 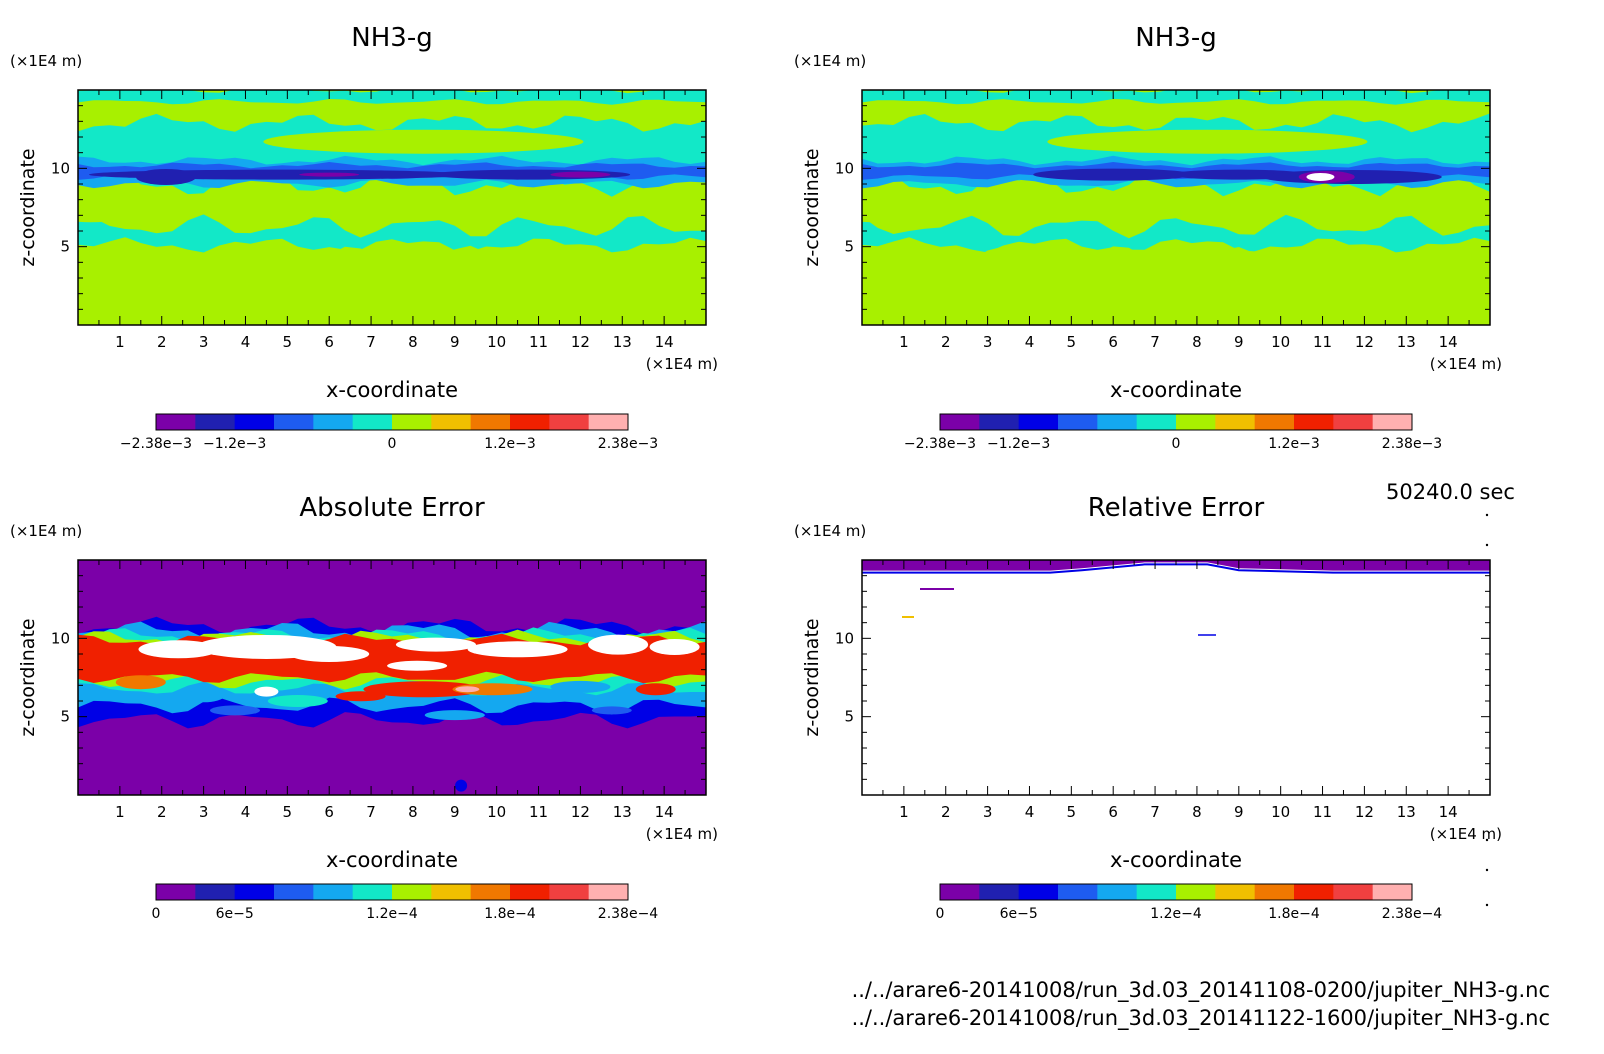 I want to click on y-tick-label: 10, so click(x=60, y=638).